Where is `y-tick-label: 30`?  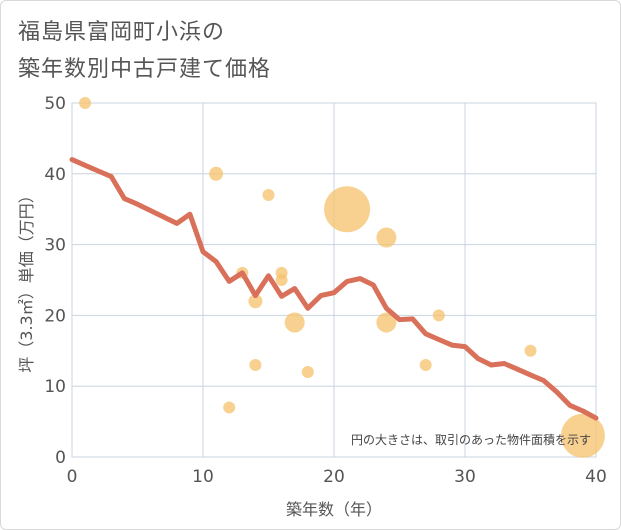 y-tick-label: 30 is located at coordinates (55, 246).